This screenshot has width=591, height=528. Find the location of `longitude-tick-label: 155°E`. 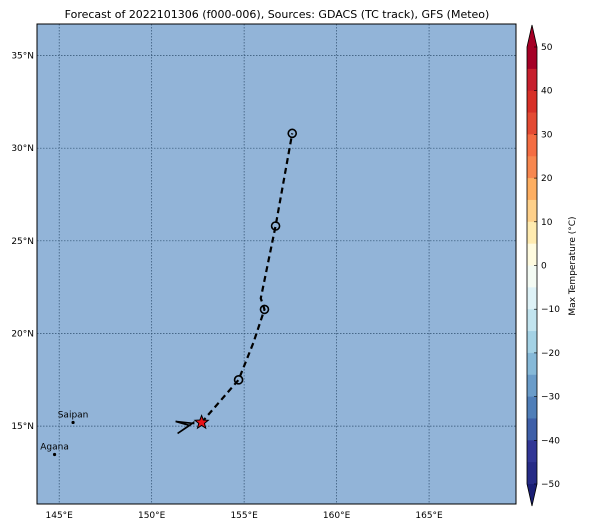

longitude-tick-label: 155°E is located at coordinates (244, 516).